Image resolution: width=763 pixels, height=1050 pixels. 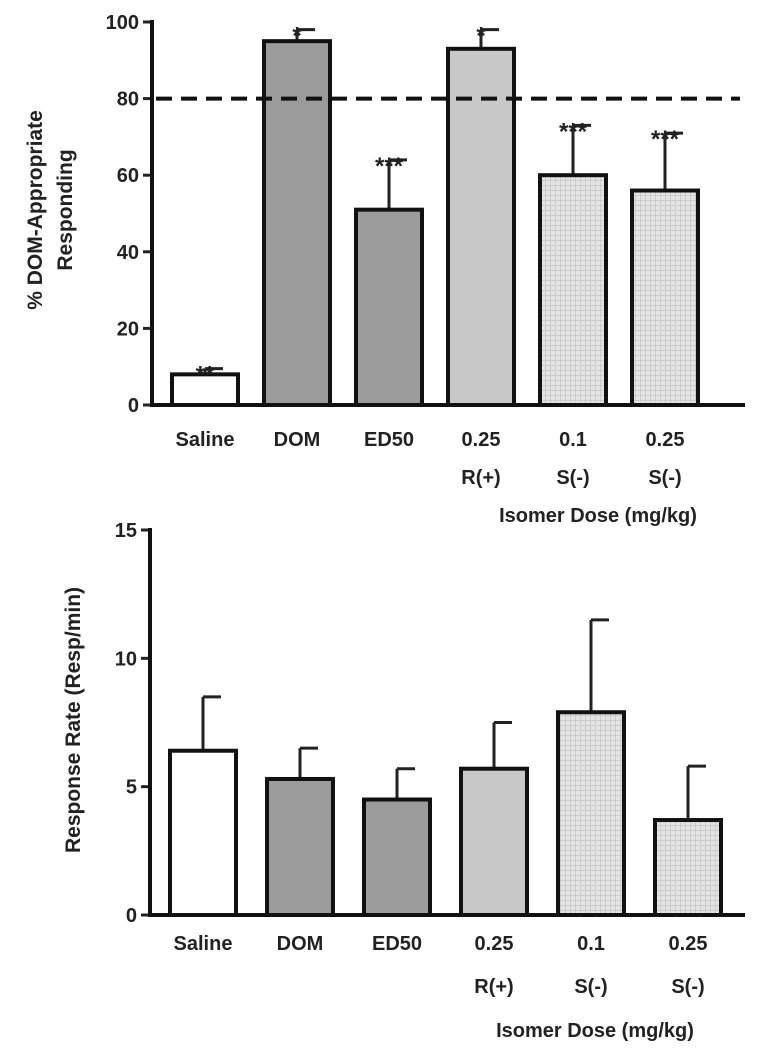 What do you see at coordinates (126, 659) in the screenshot?
I see `y-tick-label: 10` at bounding box center [126, 659].